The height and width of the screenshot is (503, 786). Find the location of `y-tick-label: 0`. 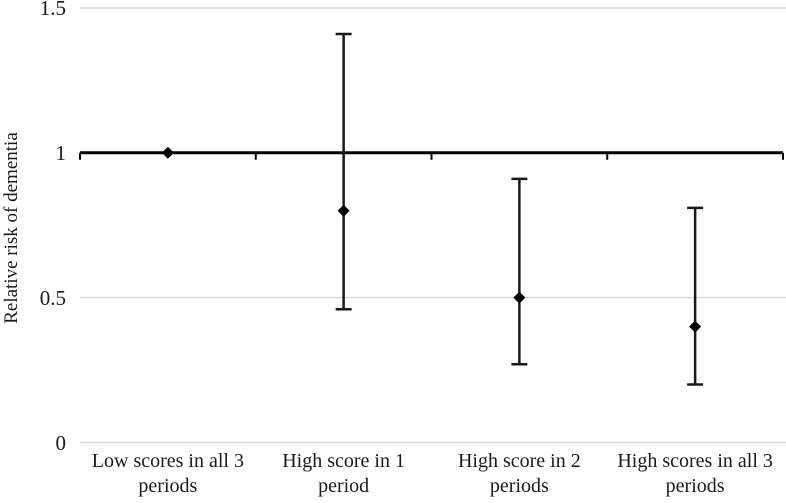

y-tick-label: 0 is located at coordinates (61, 442).